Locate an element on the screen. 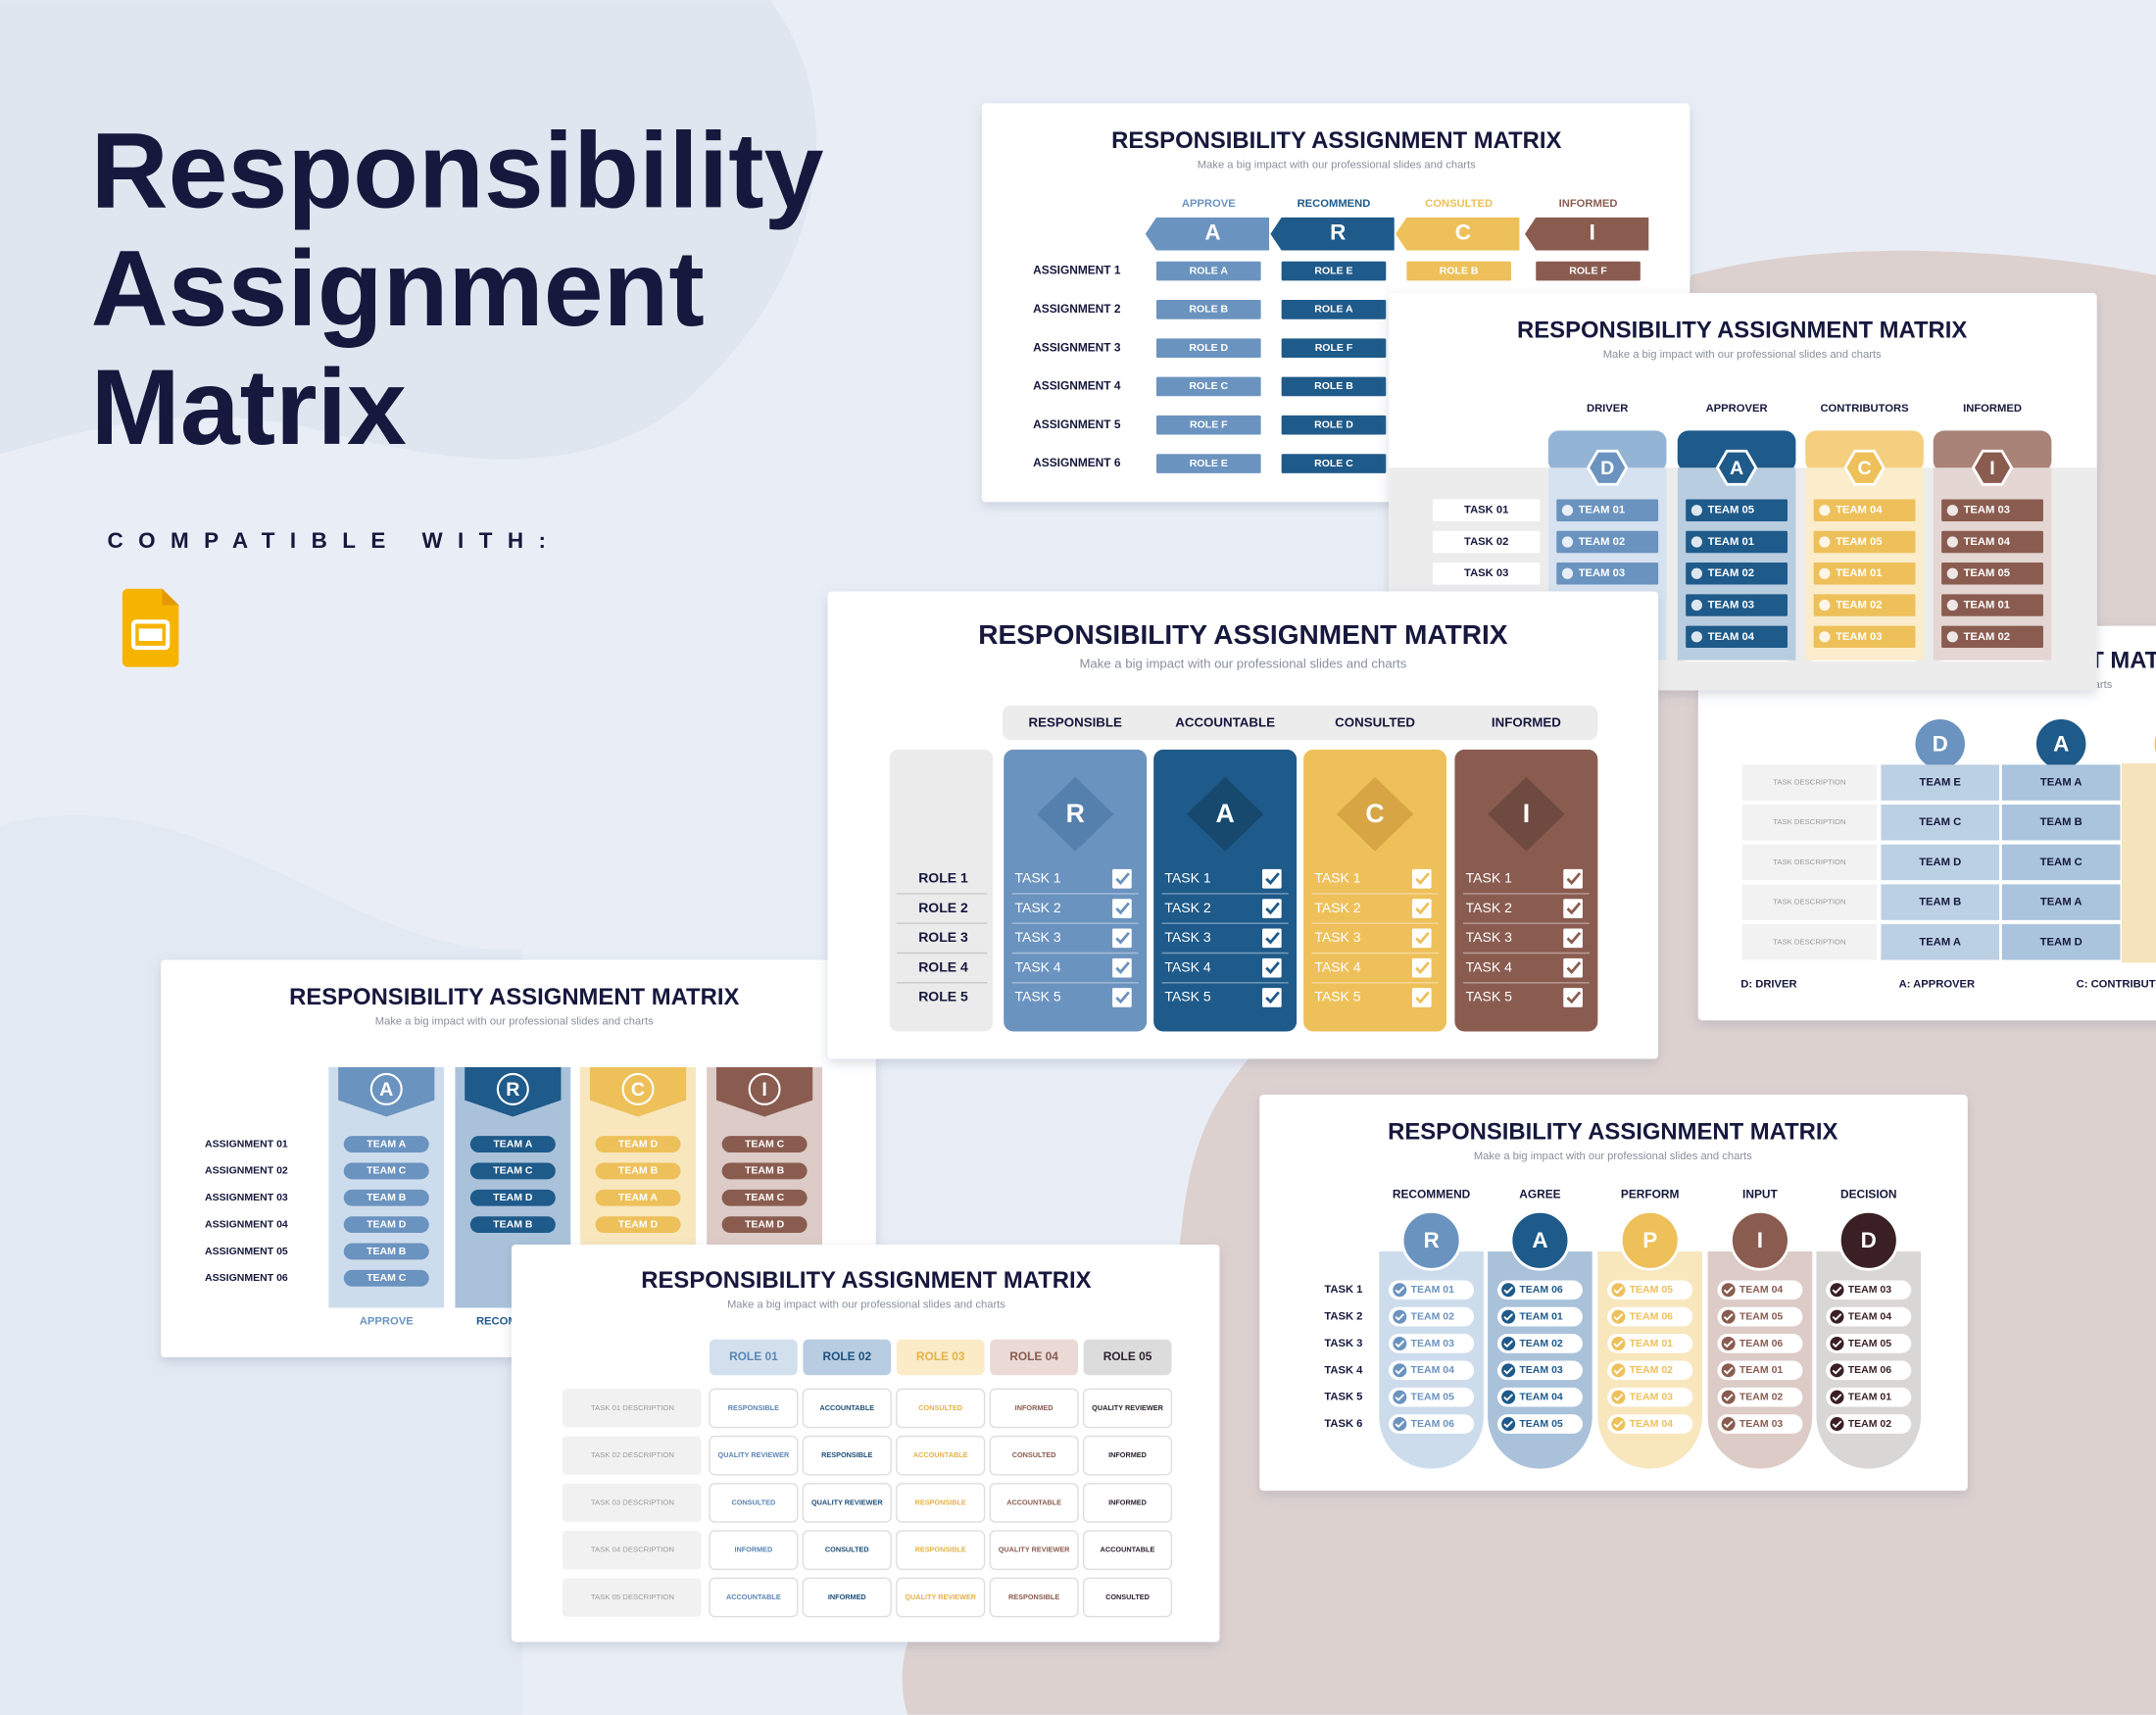 The image size is (2156, 1715). column-letter: D is located at coordinates (1869, 1240).